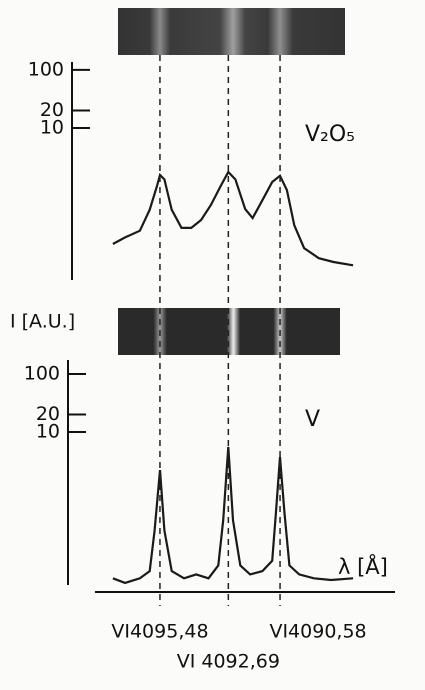  Describe the element at coordinates (317, 632) in the screenshot. I see `x-tick-label: VI4090,58` at that location.